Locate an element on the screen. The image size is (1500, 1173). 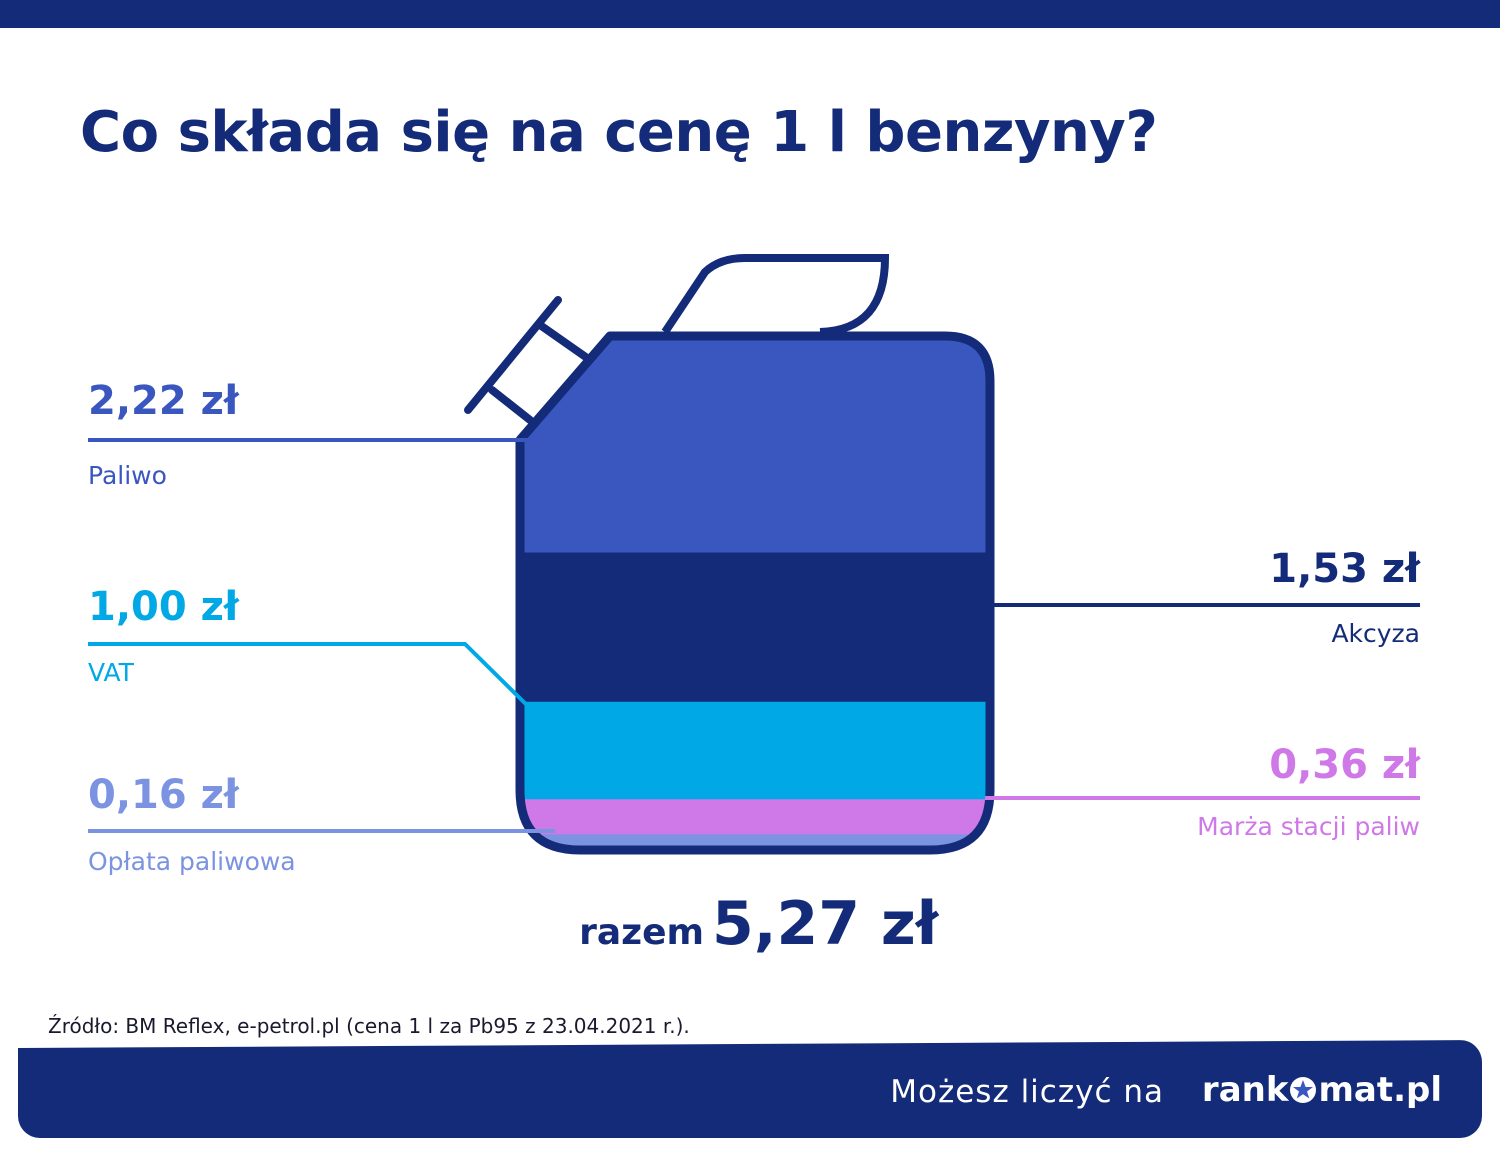
total-label: razem 5,27 zł is located at coordinates (759, 924).